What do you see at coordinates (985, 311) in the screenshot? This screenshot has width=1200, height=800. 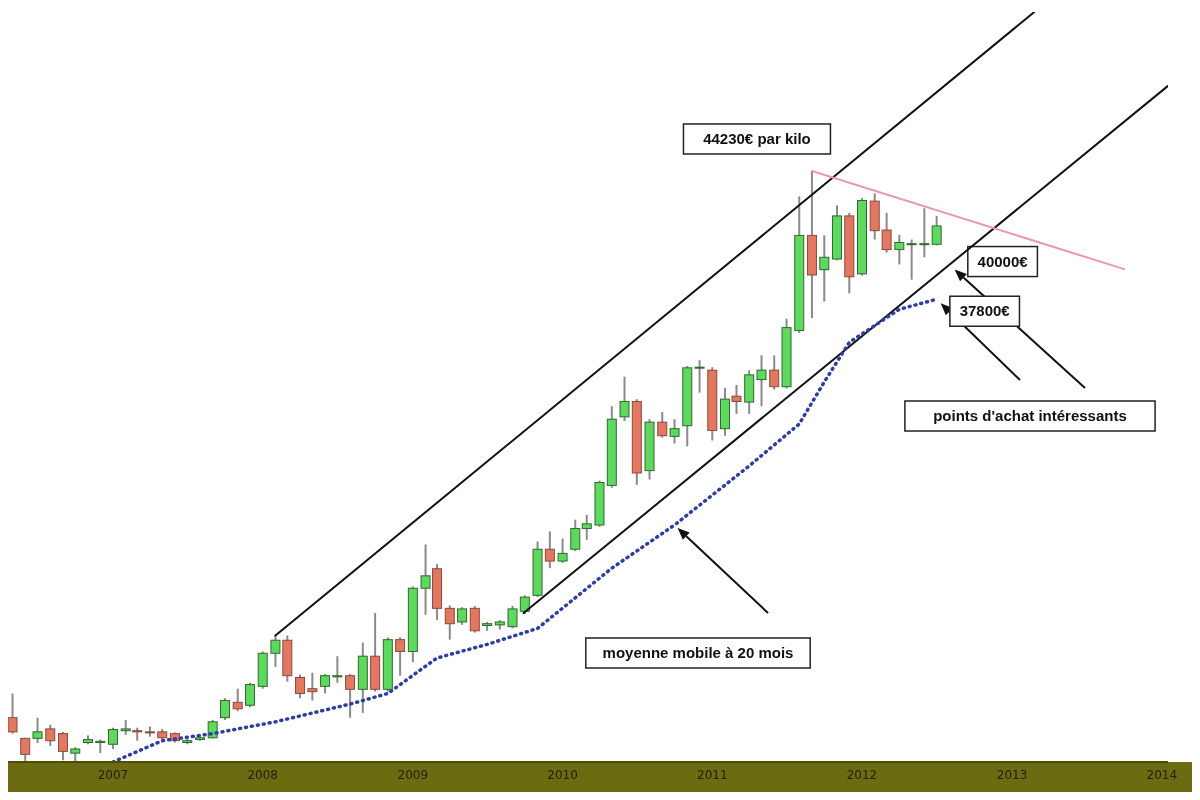 I see `annotation: 37800€` at bounding box center [985, 311].